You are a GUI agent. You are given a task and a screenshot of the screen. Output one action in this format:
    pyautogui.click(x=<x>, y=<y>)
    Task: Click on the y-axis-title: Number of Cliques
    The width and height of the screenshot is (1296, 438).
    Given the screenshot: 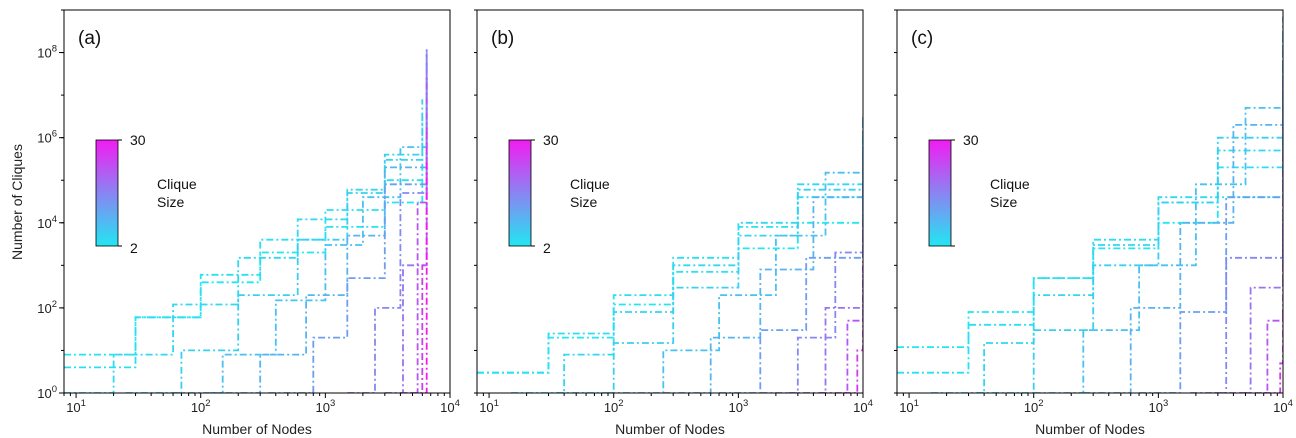 What is the action you would take?
    pyautogui.click(x=17, y=202)
    